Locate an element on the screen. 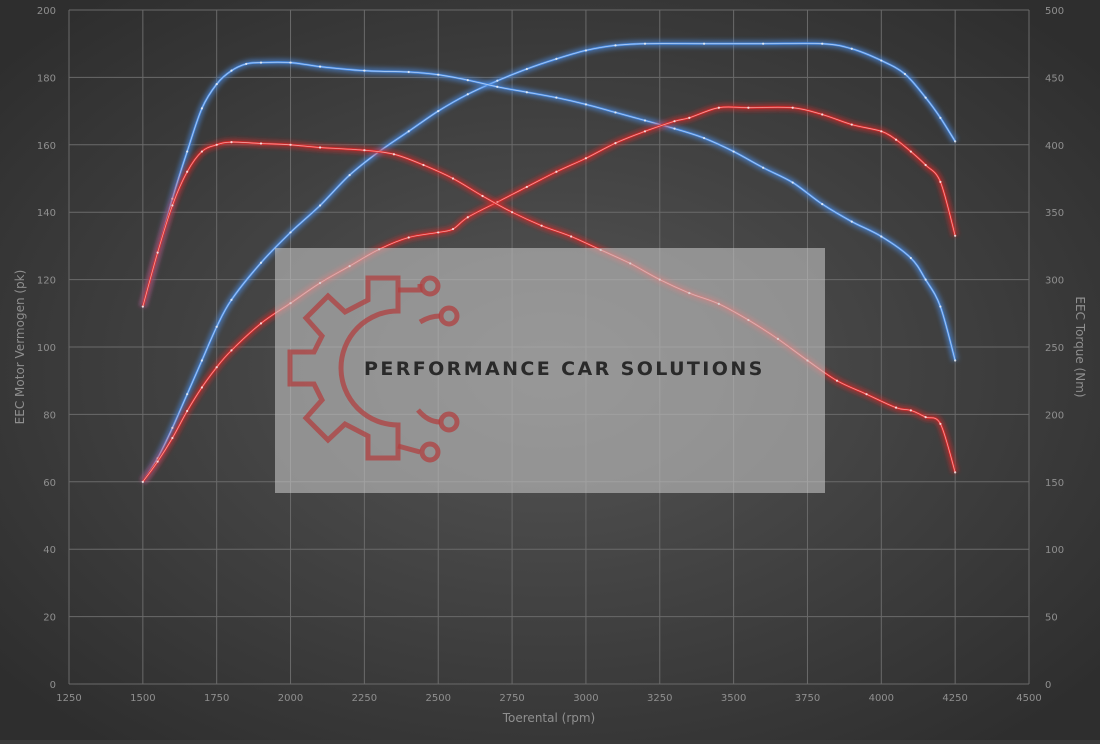 The height and width of the screenshot is (744, 1100). y-left-tick-label: 80 is located at coordinates (49, 415).